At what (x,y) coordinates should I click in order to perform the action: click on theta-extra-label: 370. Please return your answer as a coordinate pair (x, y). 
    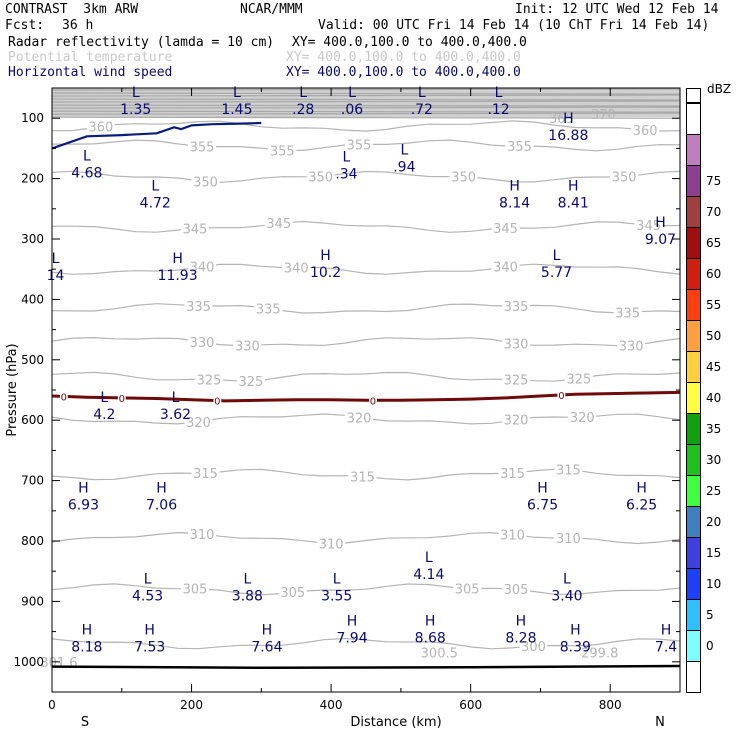
    Looking at the image, I should click on (603, 115).